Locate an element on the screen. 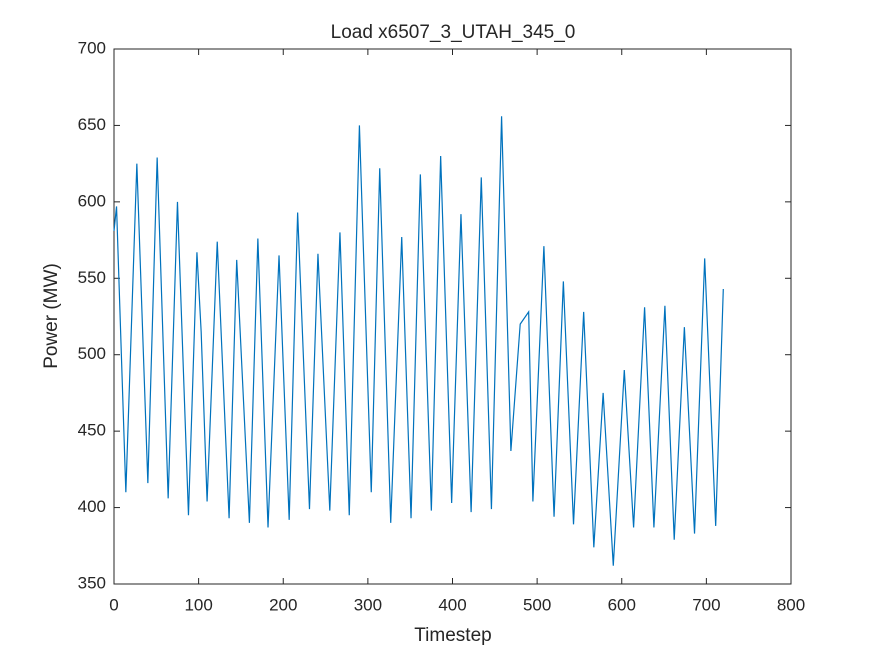  chart-title: Load x6507_3_UTAH_345_0 is located at coordinates (453, 32).